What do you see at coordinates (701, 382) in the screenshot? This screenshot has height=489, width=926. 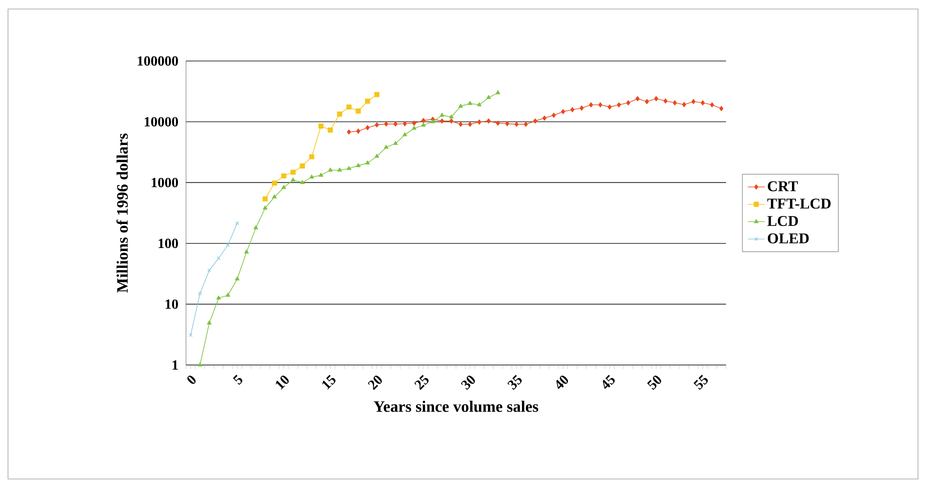 I see `x-tick-label: 55` at bounding box center [701, 382].